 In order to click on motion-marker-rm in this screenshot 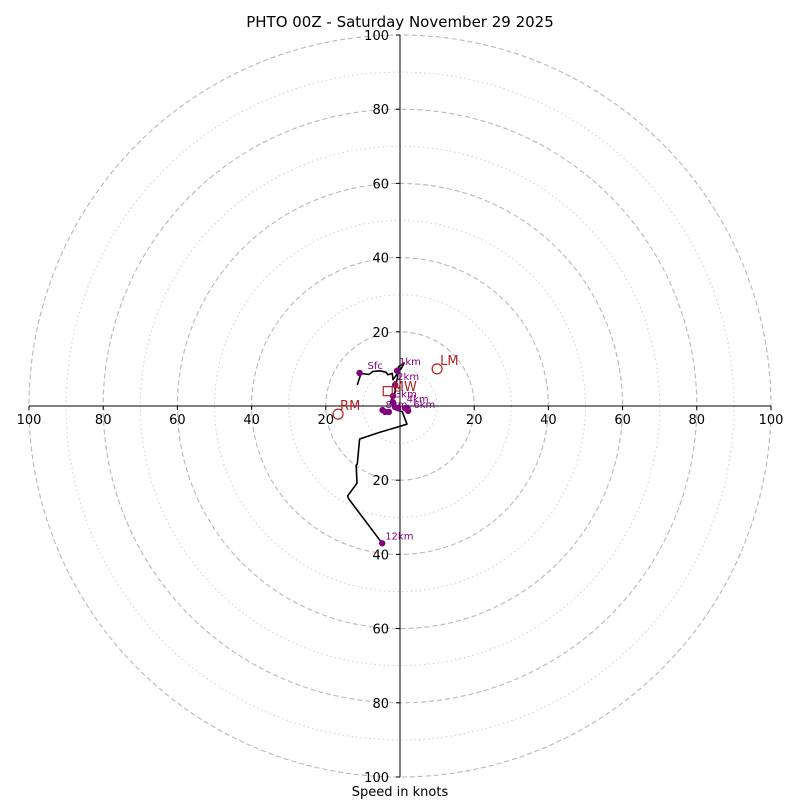, I will do `click(338, 414)`.